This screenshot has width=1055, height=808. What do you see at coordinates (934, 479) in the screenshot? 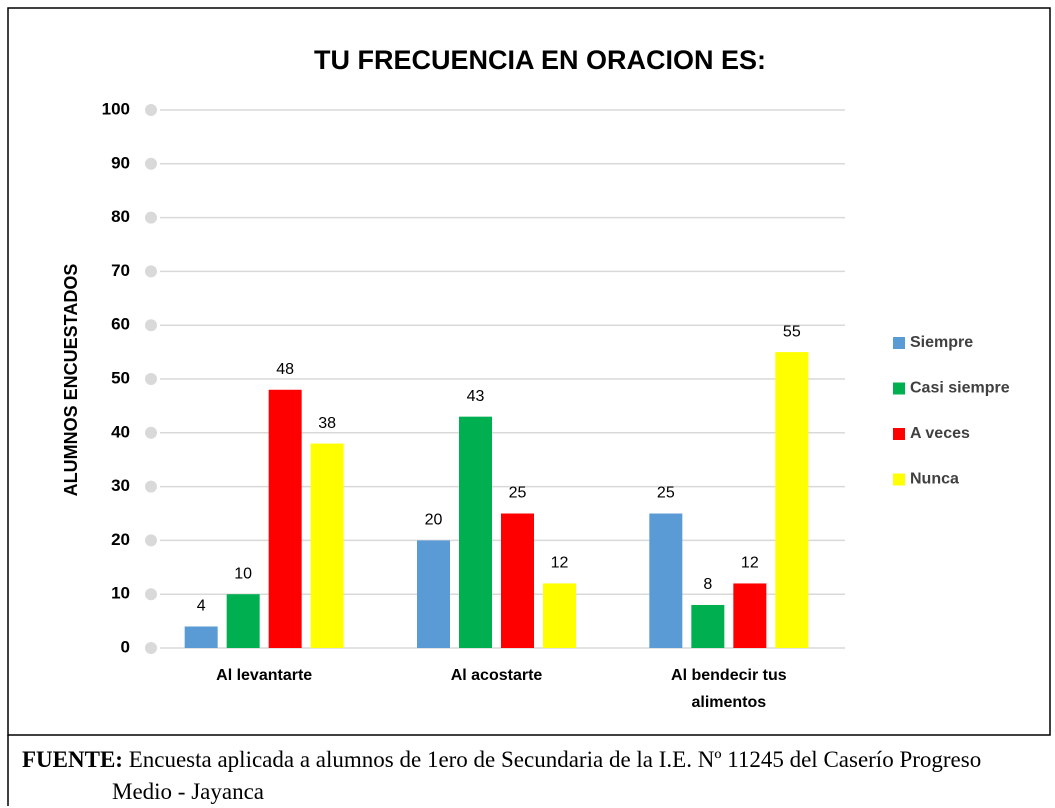
I see `legend-label: Nunca` at bounding box center [934, 479].